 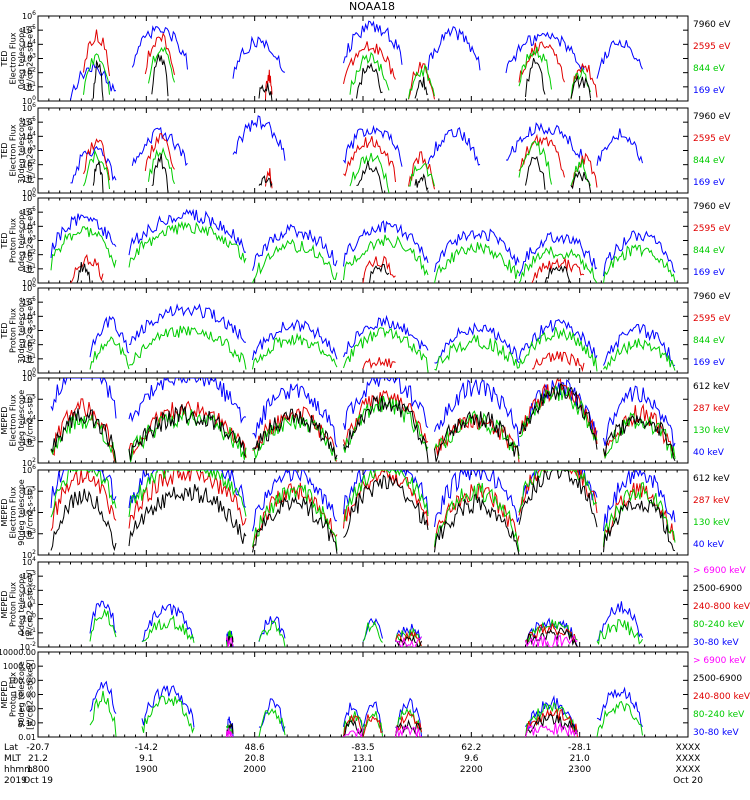 What do you see at coordinates (34, 195) in the screenshot?
I see `y-tick-exponent: 6` at bounding box center [34, 195].